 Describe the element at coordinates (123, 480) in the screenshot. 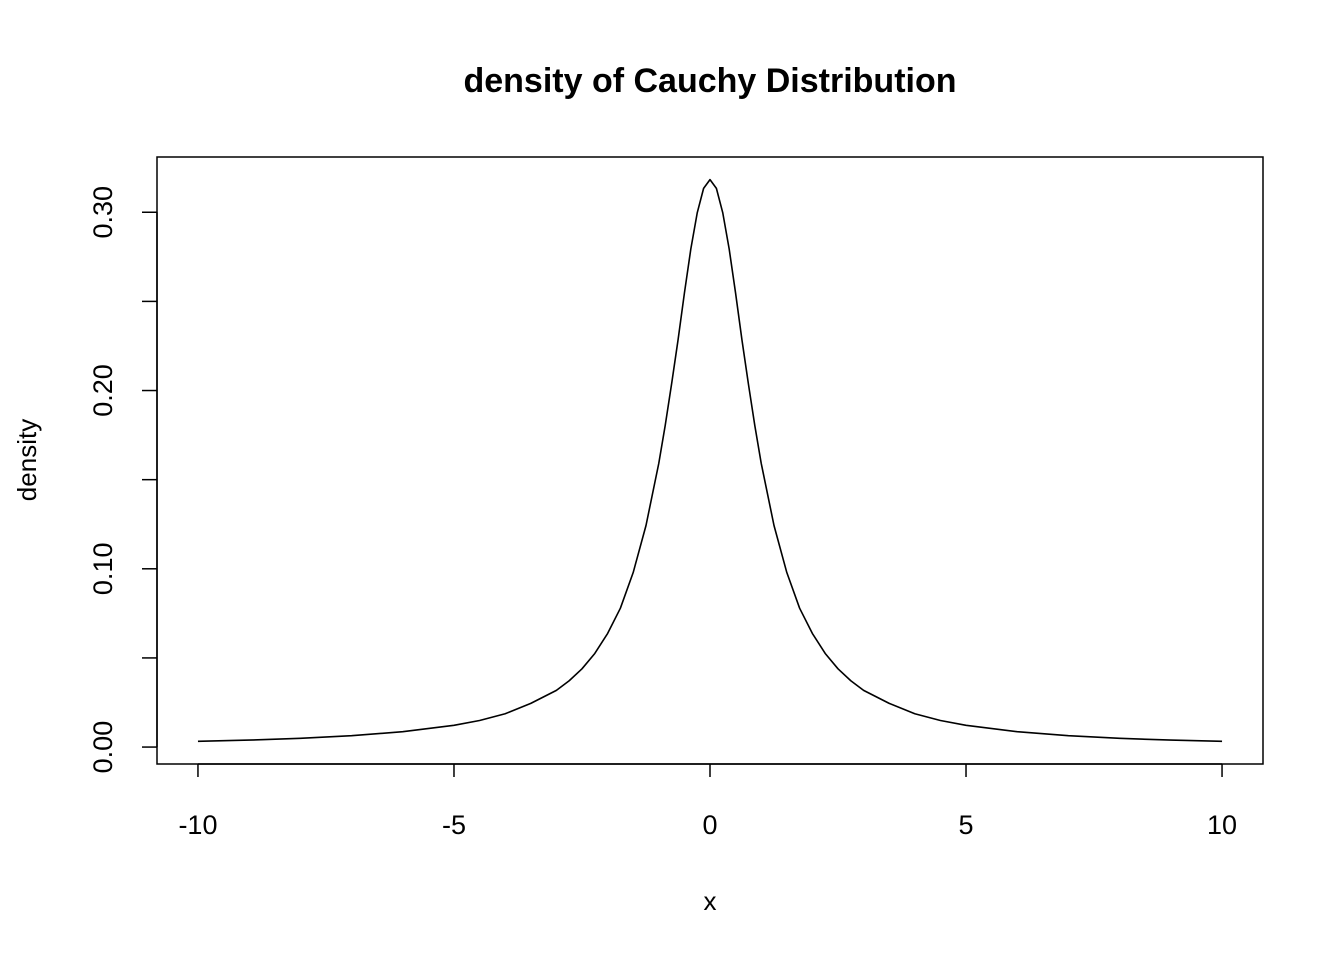

I see `y-axis: 0.00 0.10 0.20 0.30` at that location.